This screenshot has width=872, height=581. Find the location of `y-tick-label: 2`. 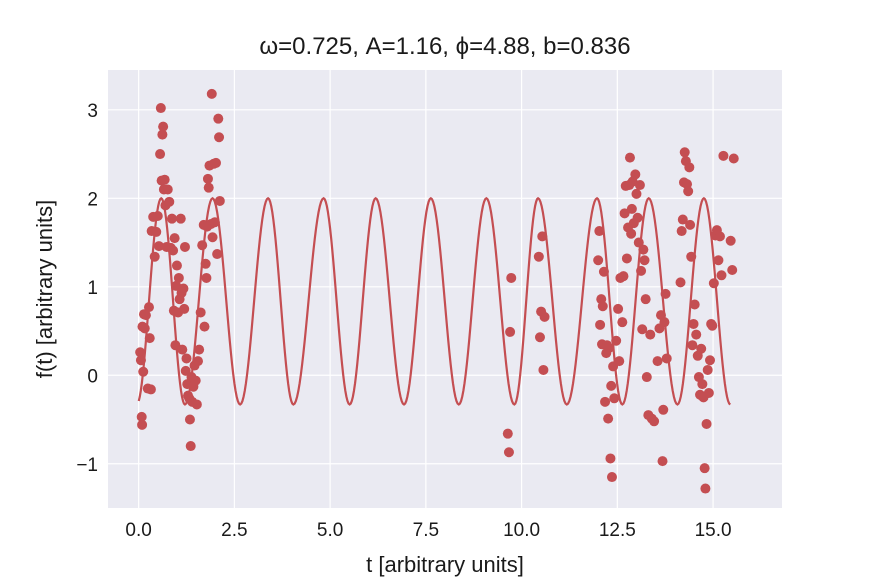

y-tick-label: 2 is located at coordinates (92, 199).